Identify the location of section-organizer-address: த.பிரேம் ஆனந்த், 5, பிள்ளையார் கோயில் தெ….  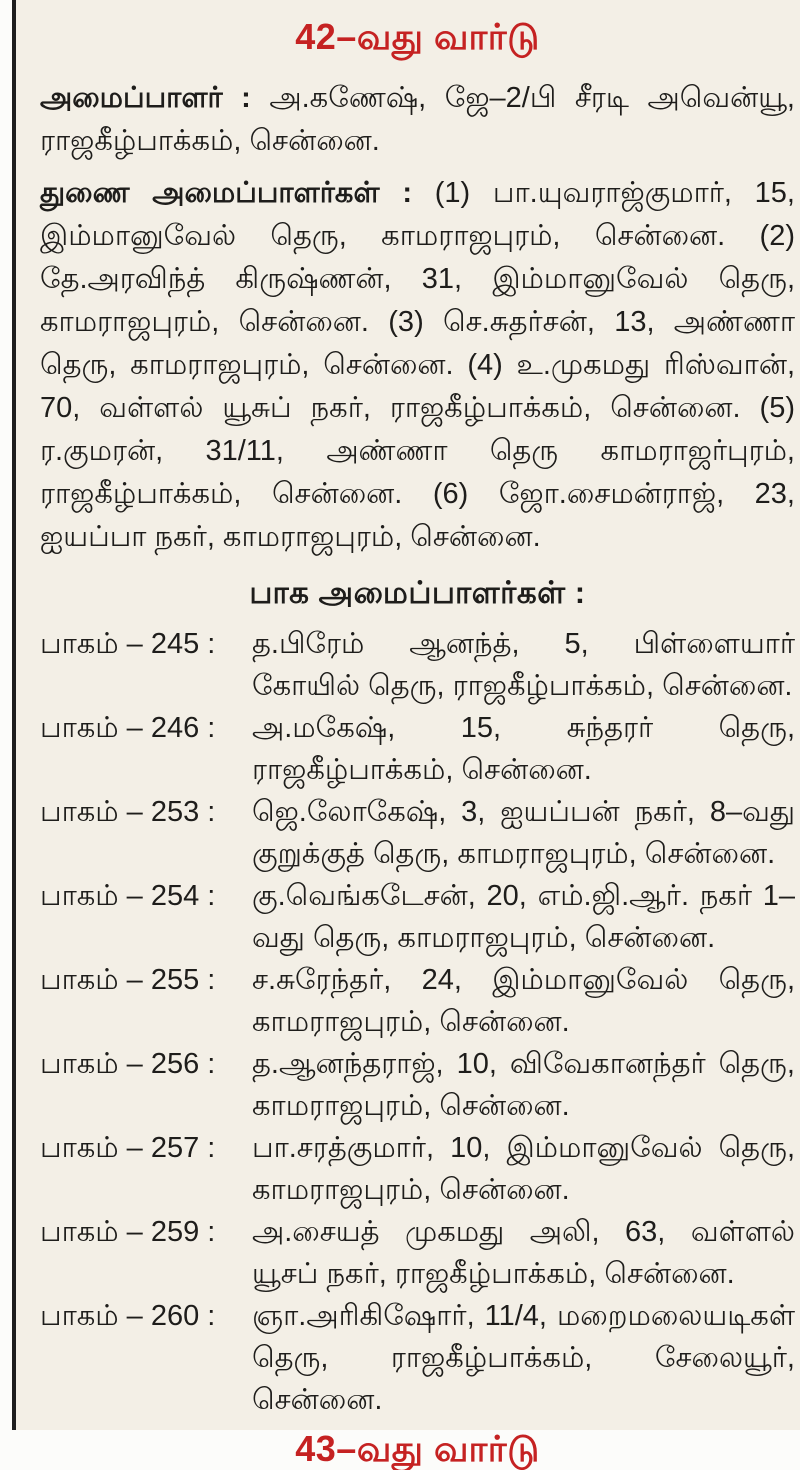
(523, 665).